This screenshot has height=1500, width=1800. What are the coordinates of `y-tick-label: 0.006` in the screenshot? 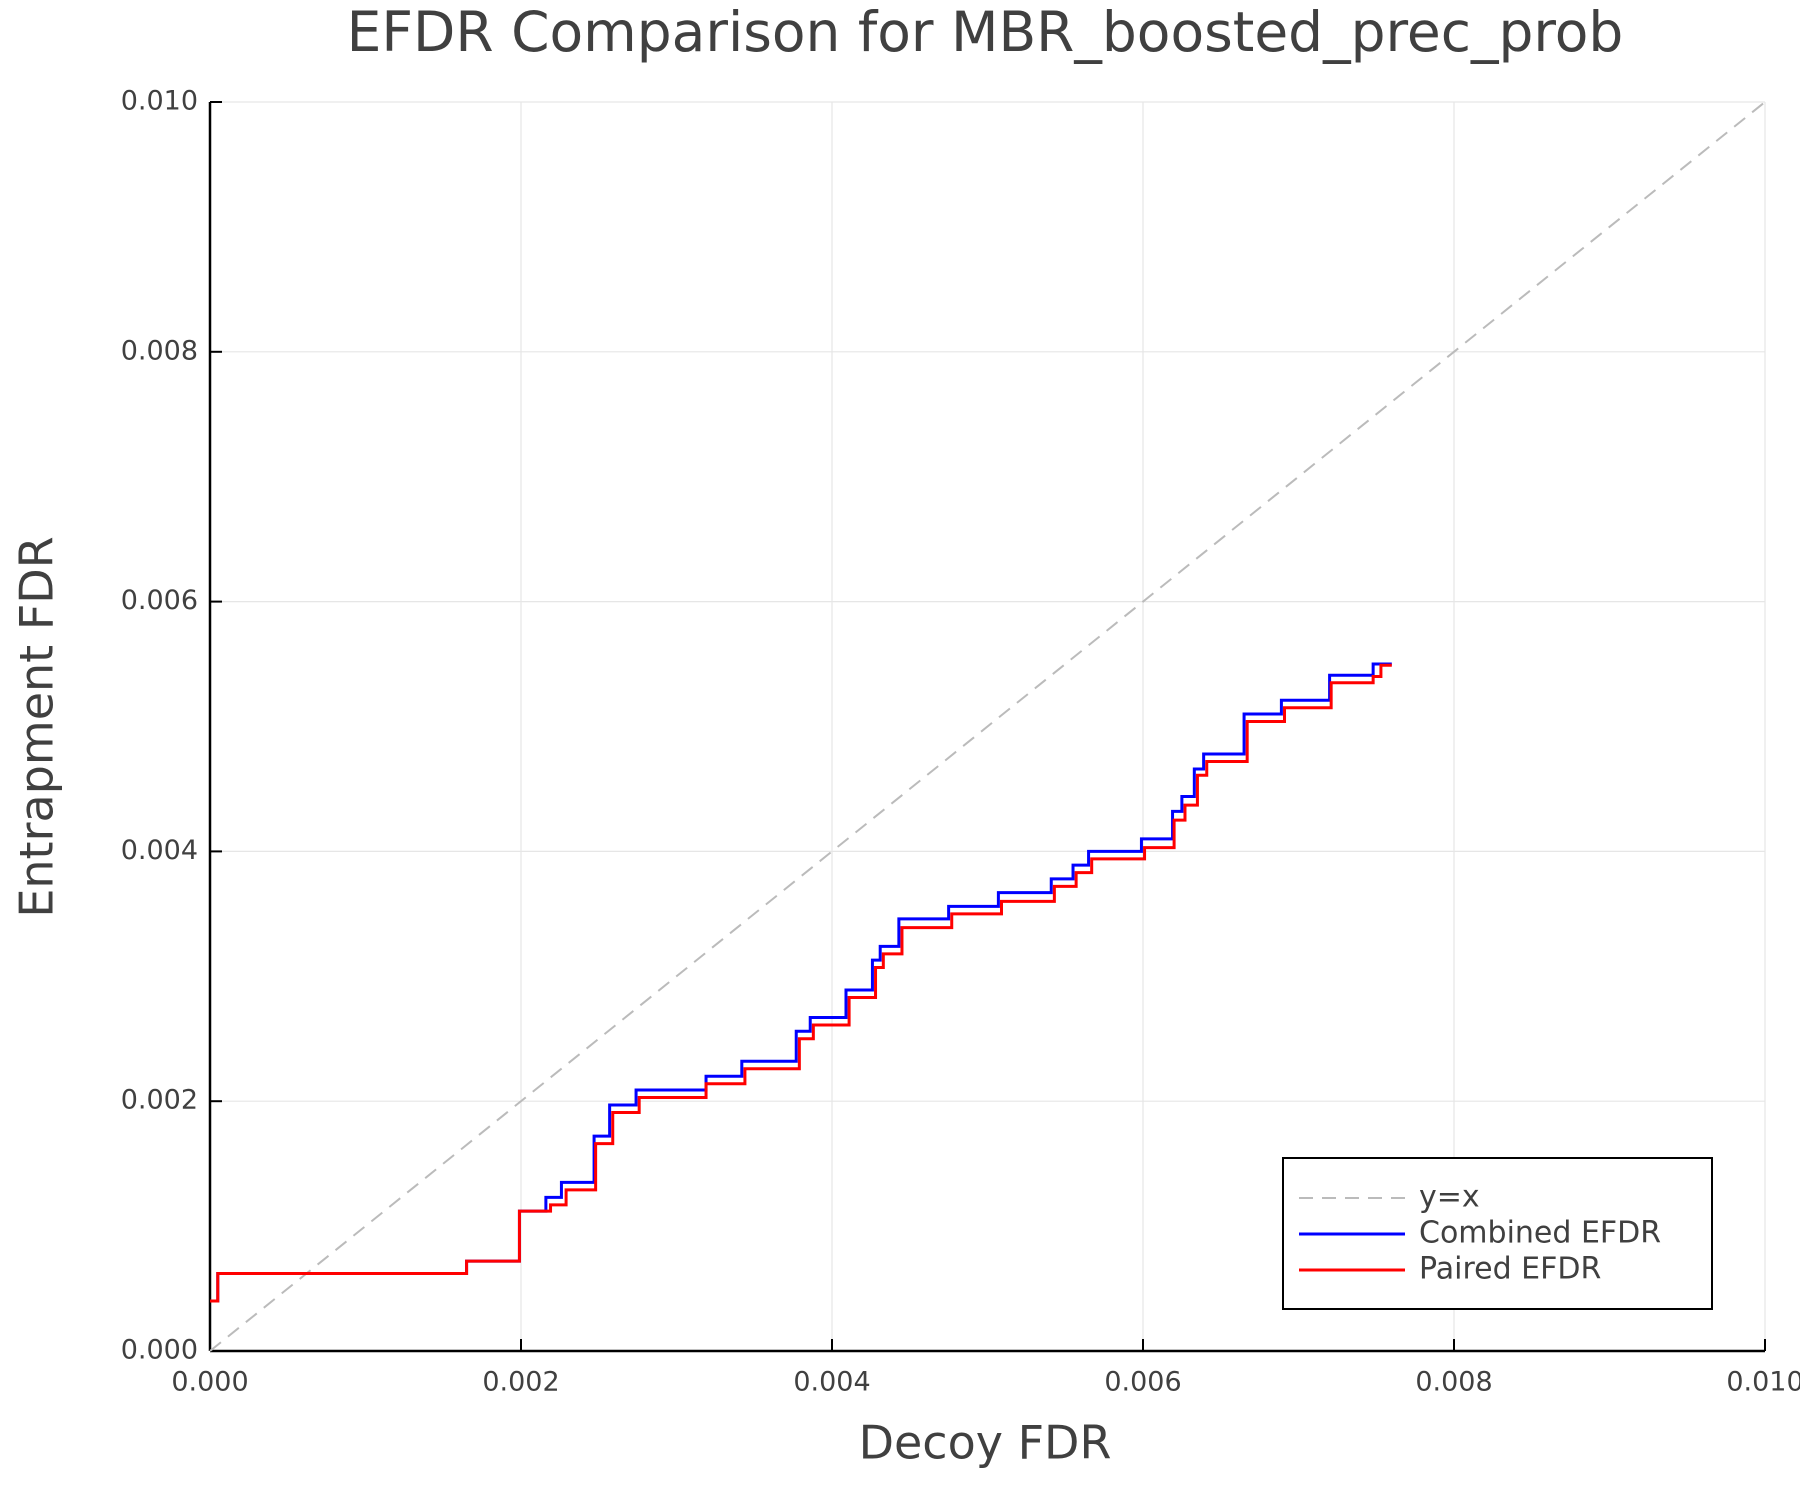 It's located at (159, 600).